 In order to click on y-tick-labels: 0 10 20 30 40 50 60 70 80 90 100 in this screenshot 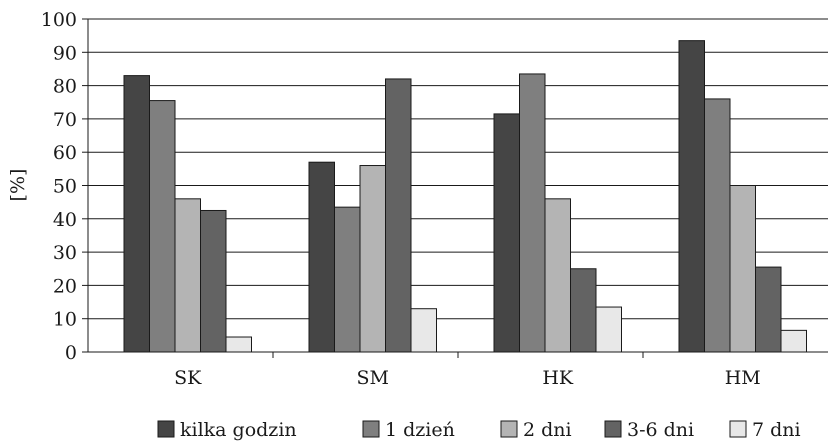, I will do `click(59, 186)`.